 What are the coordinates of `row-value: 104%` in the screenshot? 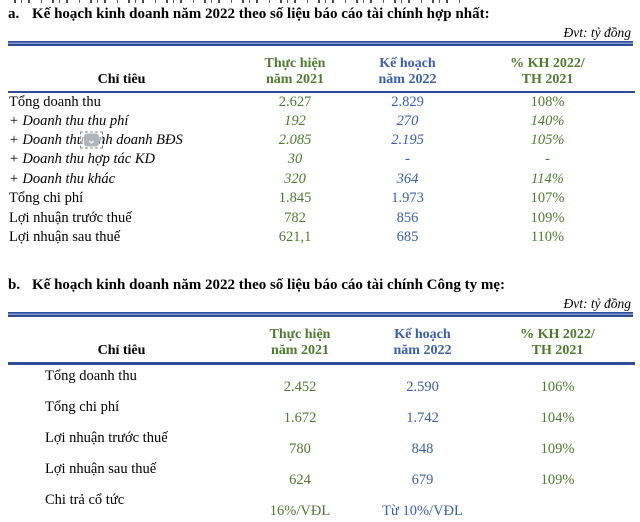 It's located at (557, 418).